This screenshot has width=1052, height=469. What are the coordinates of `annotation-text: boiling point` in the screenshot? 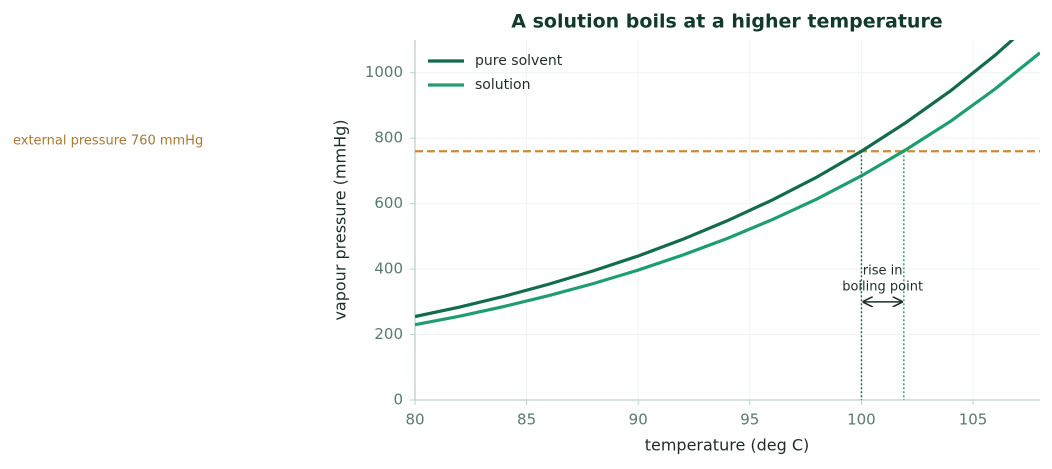 It's located at (882, 287).